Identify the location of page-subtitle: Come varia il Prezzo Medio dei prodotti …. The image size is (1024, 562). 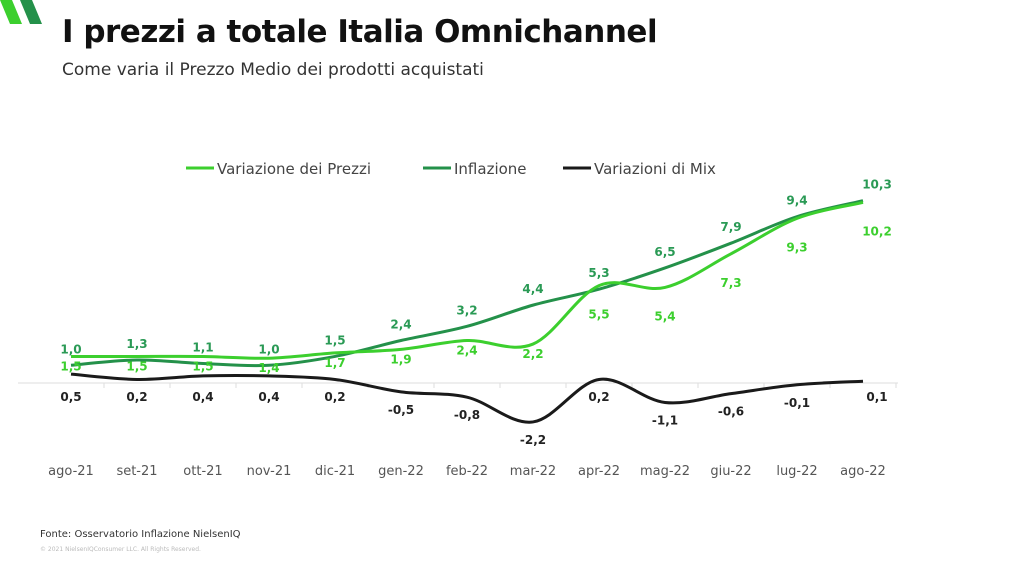
(273, 70).